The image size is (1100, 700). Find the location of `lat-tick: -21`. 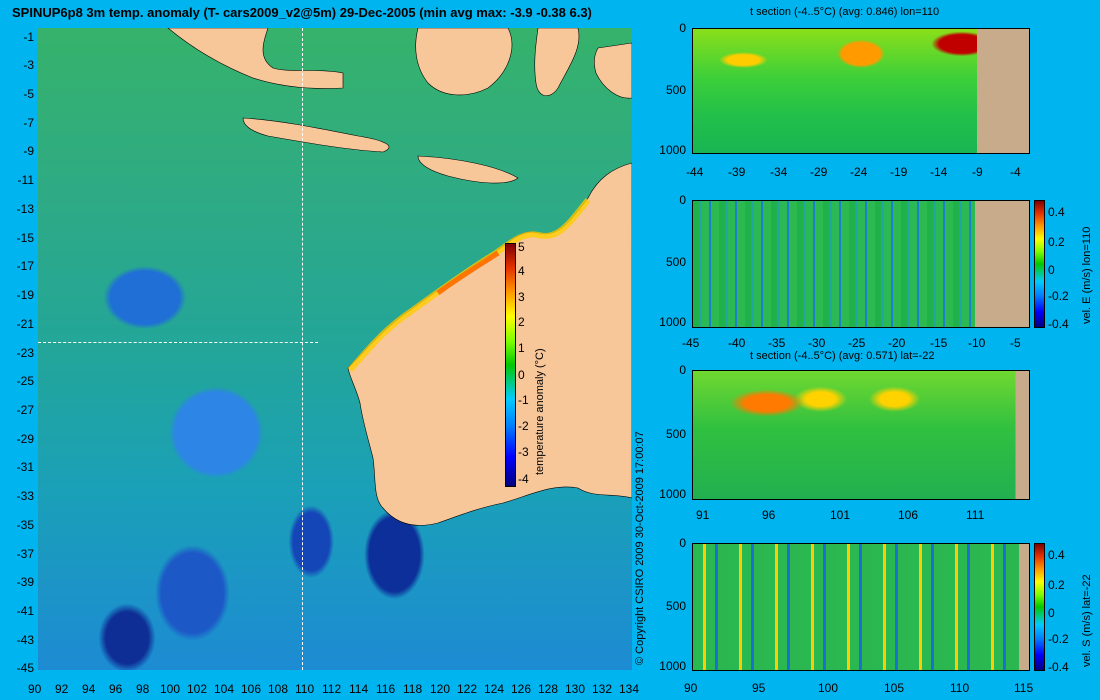

lat-tick: -21 is located at coordinates (25, 324).